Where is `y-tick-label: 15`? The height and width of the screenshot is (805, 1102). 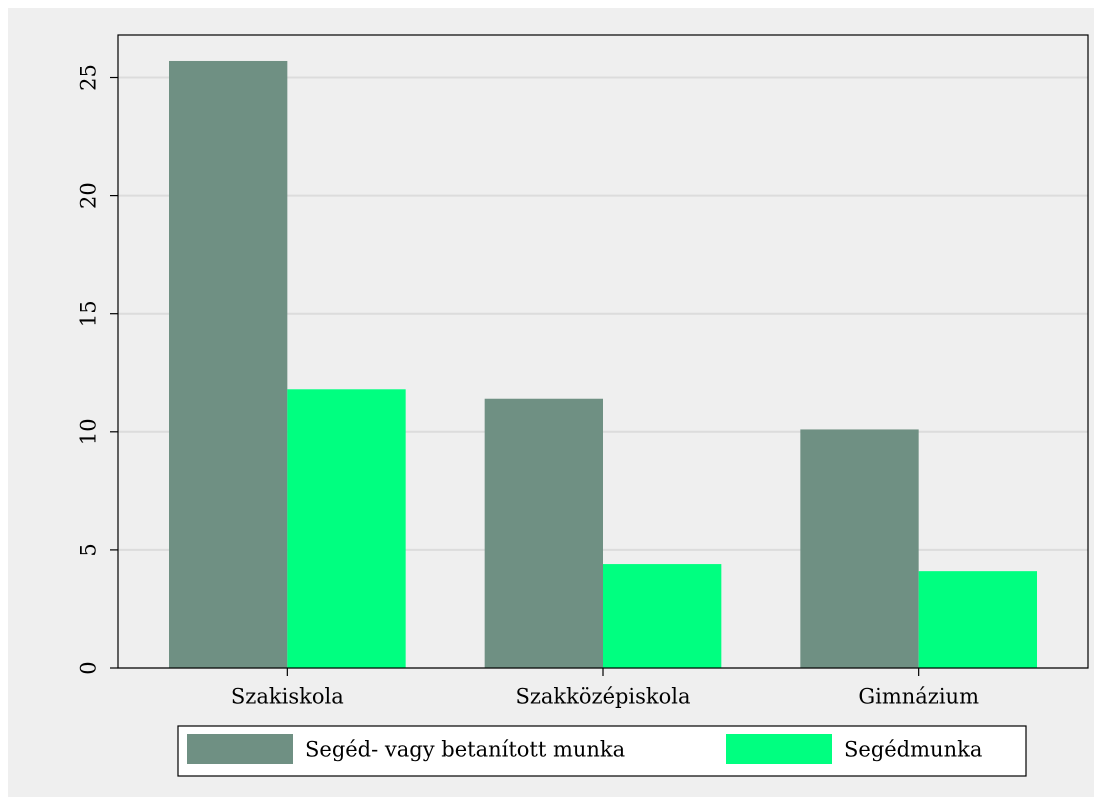
y-tick-label: 15 is located at coordinates (89, 313).